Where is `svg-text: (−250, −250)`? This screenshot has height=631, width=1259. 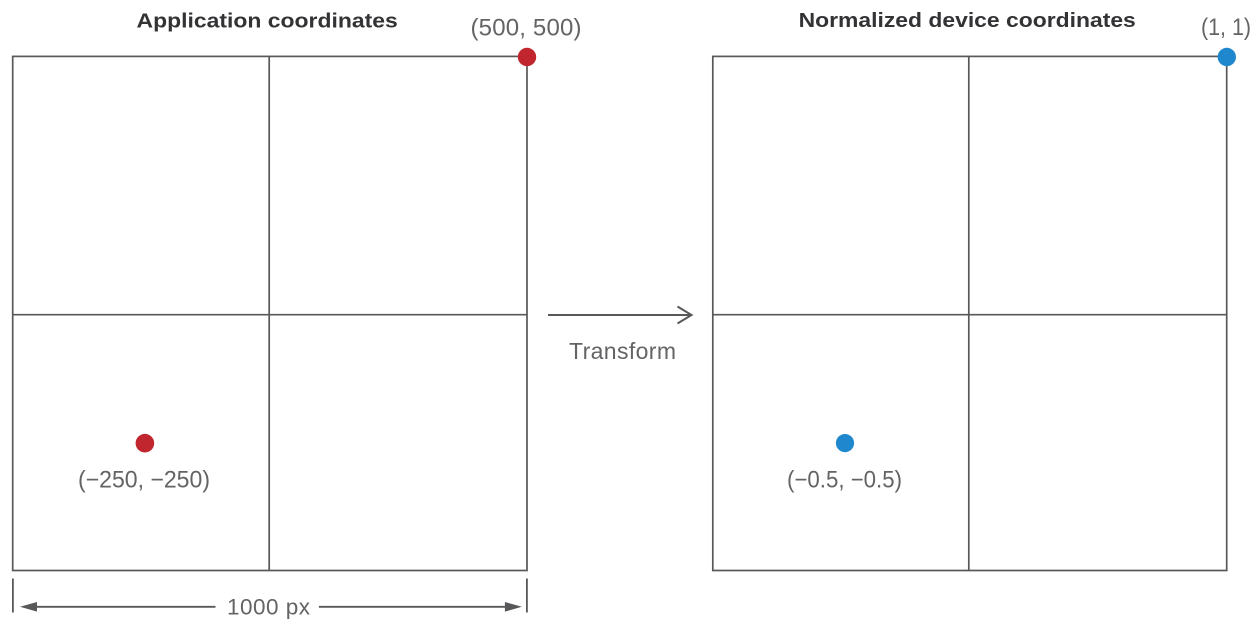 svg-text: (−250, −250) is located at coordinates (144, 480).